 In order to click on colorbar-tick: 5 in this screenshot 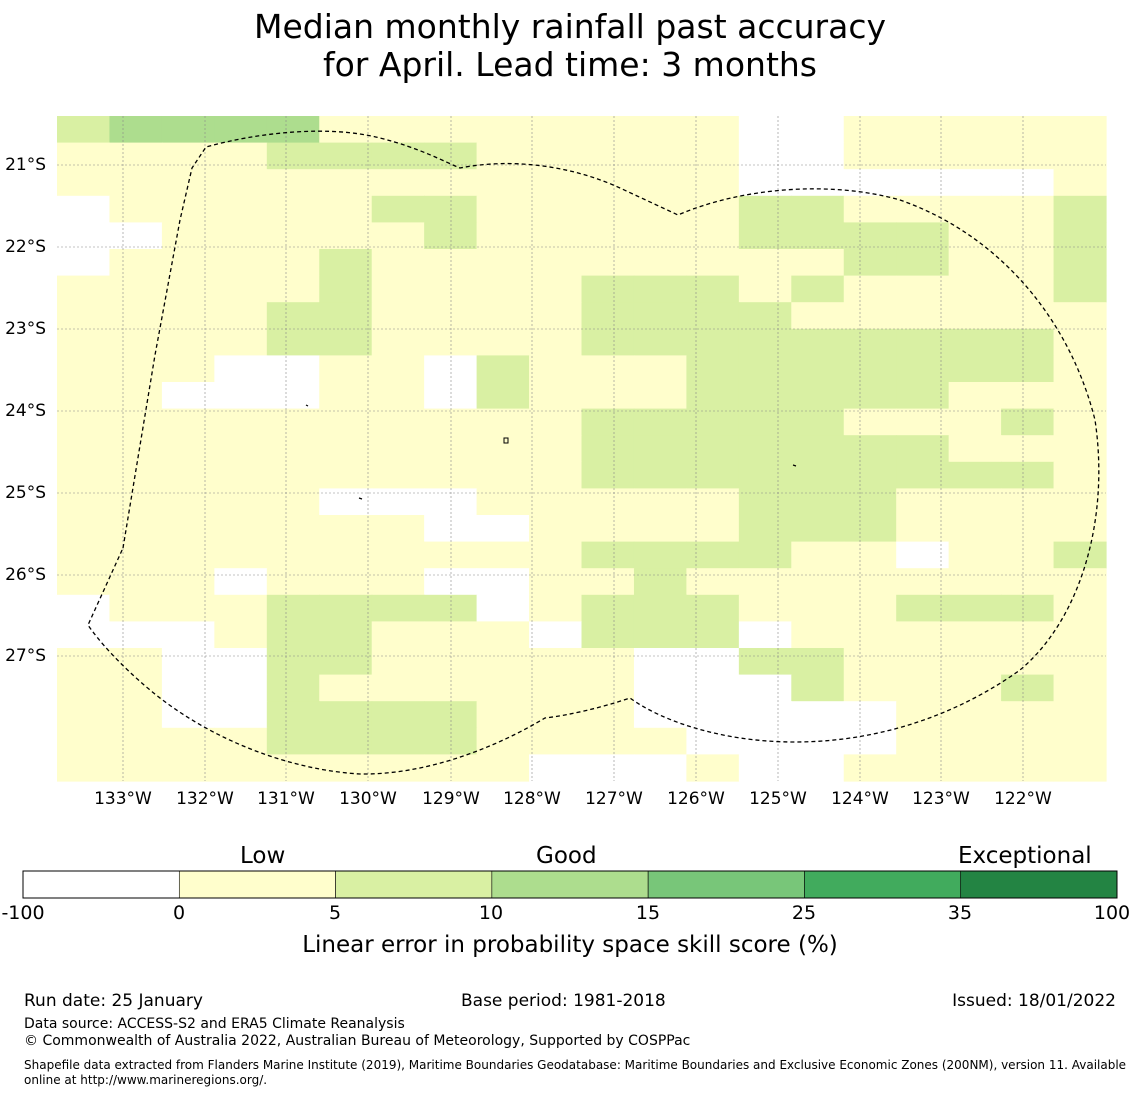, I will do `click(335, 913)`.